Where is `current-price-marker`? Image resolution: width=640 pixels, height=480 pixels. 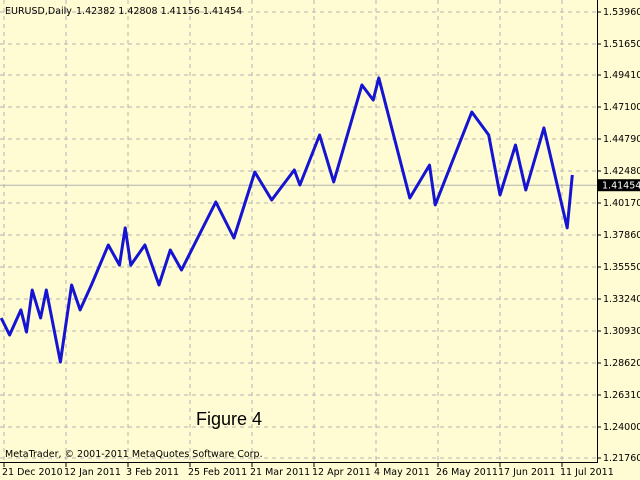
current-price-marker is located at coordinates (619, 185).